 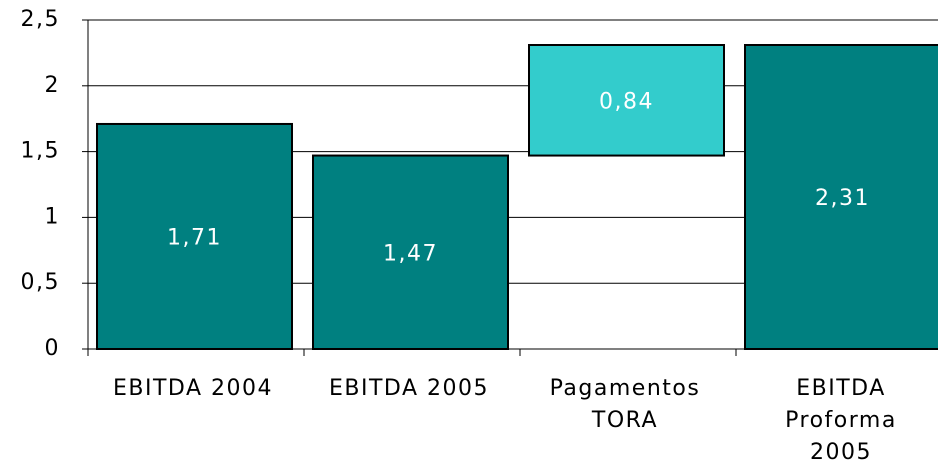 I want to click on y-tick-label: 1, so click(x=53, y=216).